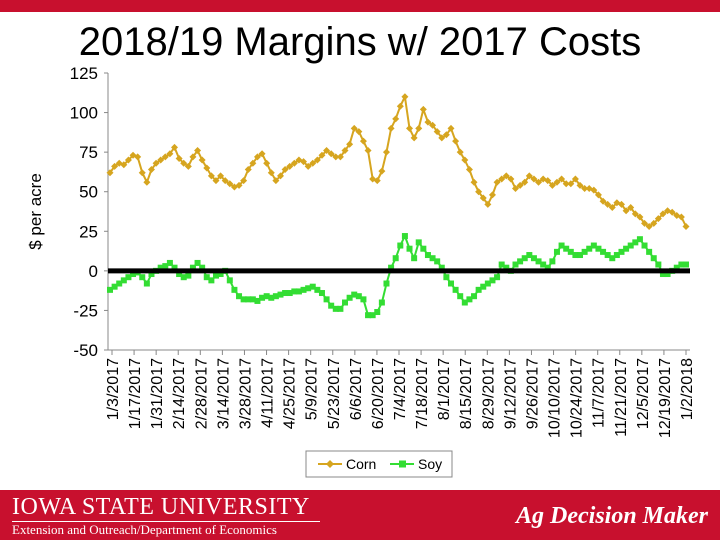  What do you see at coordinates (510, 393) in the screenshot?
I see `x-tick-label: 9/12/2017` at bounding box center [510, 393].